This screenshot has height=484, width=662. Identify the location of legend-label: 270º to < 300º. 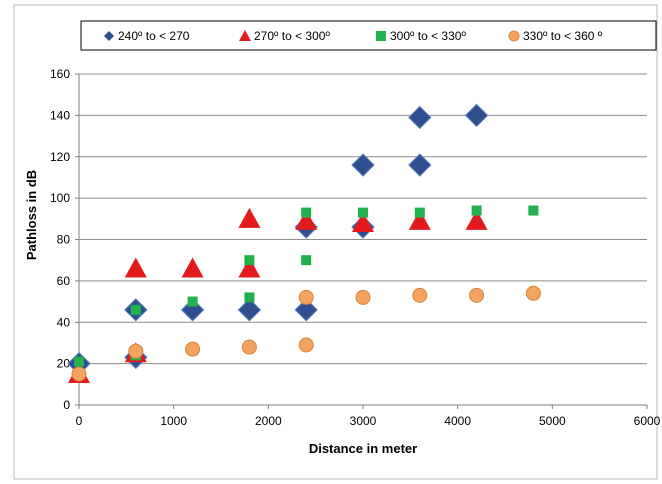
(292, 36).